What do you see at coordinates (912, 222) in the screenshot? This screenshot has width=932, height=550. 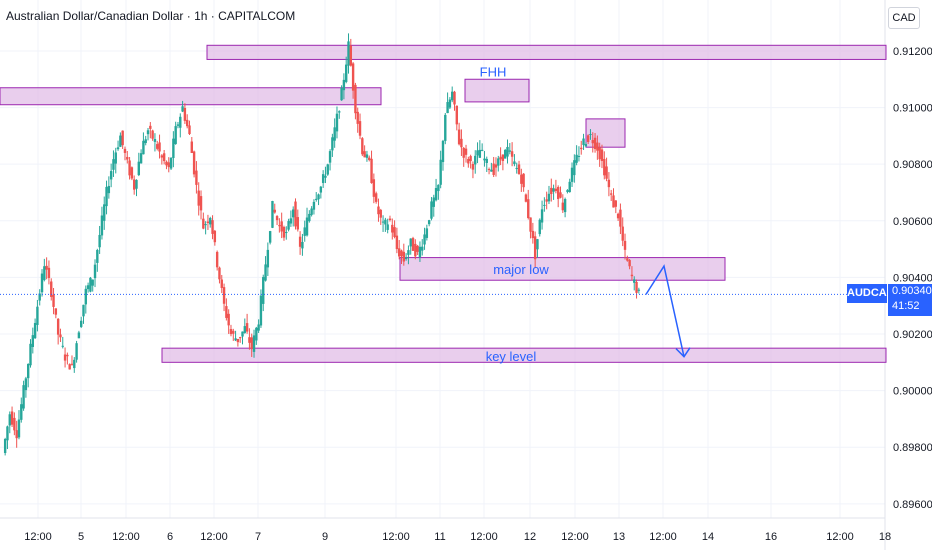 I see `y-tick-label: 0.90600` at bounding box center [912, 222].